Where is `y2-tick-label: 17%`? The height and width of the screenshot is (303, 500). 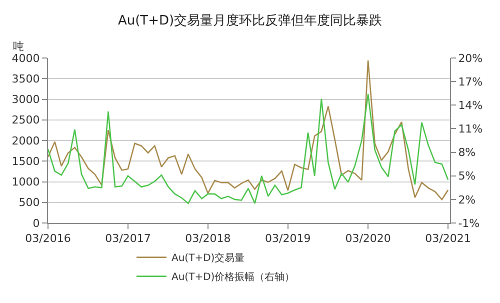 y2-tick-label: 17% is located at coordinates (470, 81).